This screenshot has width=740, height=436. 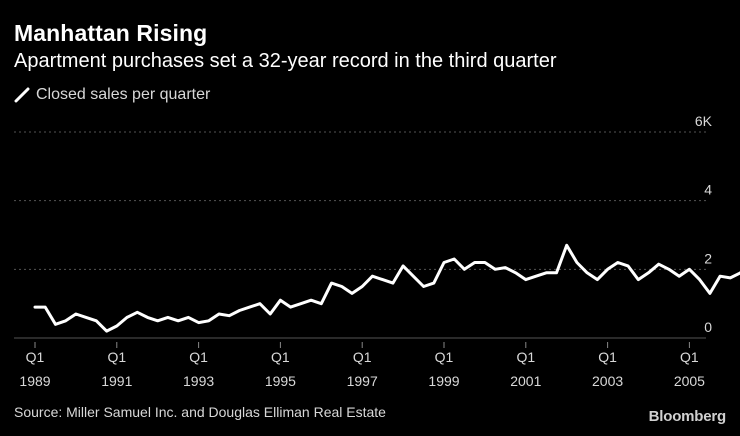 I want to click on legend: Closed sales per quarter, so click(x=112, y=95).